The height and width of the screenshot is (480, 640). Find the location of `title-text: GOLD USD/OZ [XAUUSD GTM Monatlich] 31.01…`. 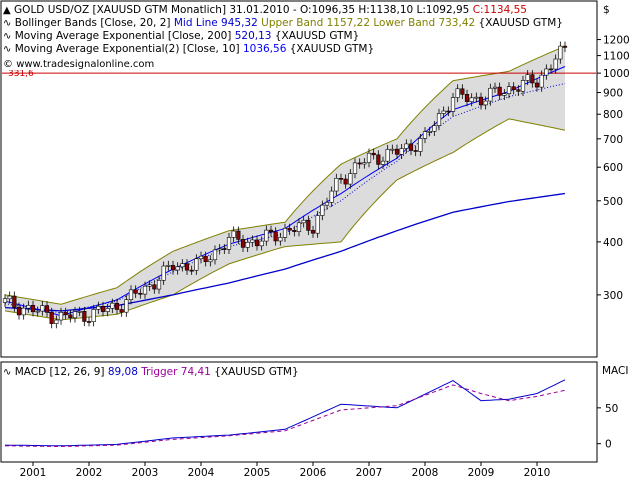

title-text: GOLD USD/OZ [XAUUSD GTM Monatlich] 31.01… is located at coordinates (242, 10).